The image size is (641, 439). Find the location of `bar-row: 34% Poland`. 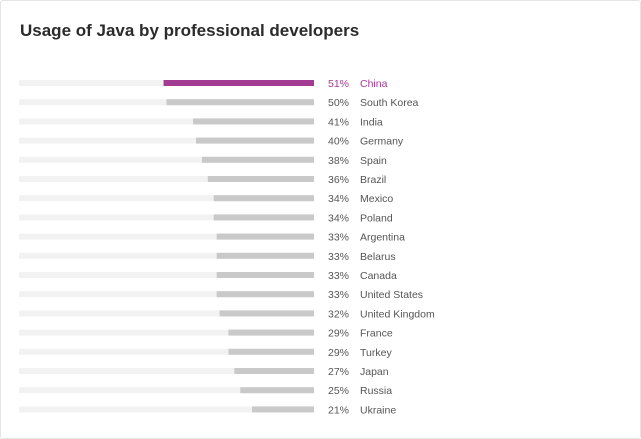

bar-row: 34% Poland is located at coordinates (206, 218).